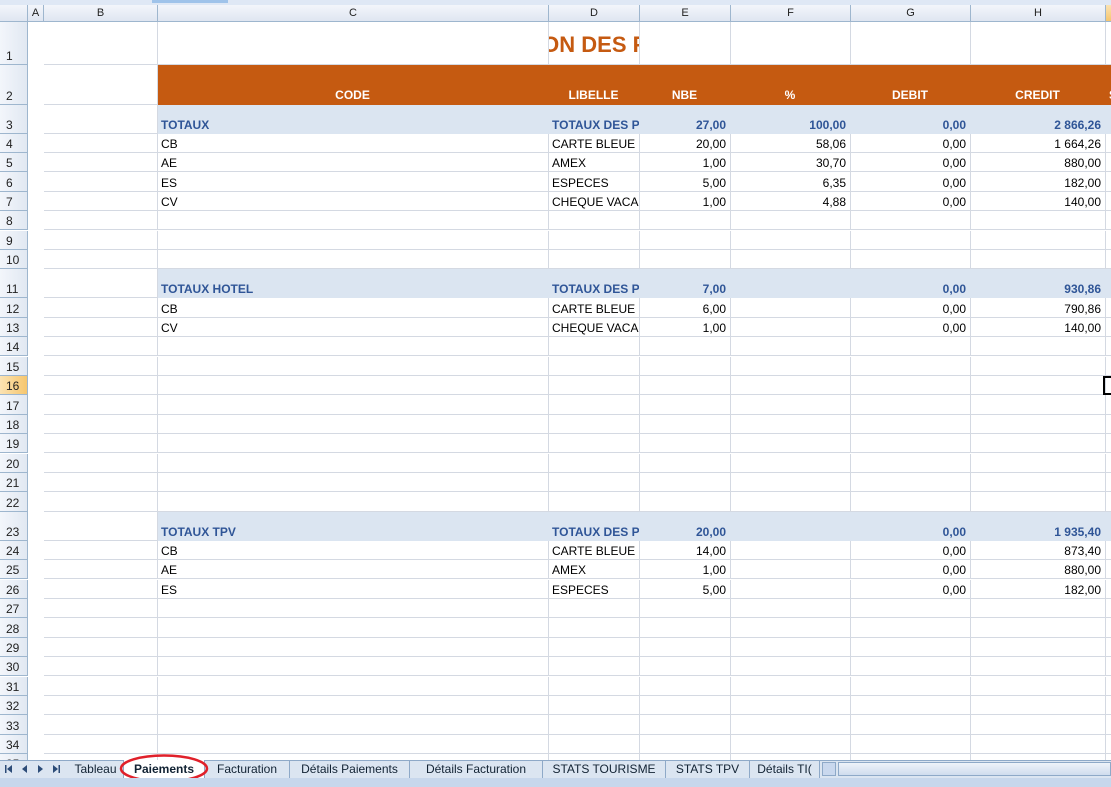 This screenshot has width=1111, height=787. I want to click on cell: CHEQUE VACANCES, so click(594, 327).